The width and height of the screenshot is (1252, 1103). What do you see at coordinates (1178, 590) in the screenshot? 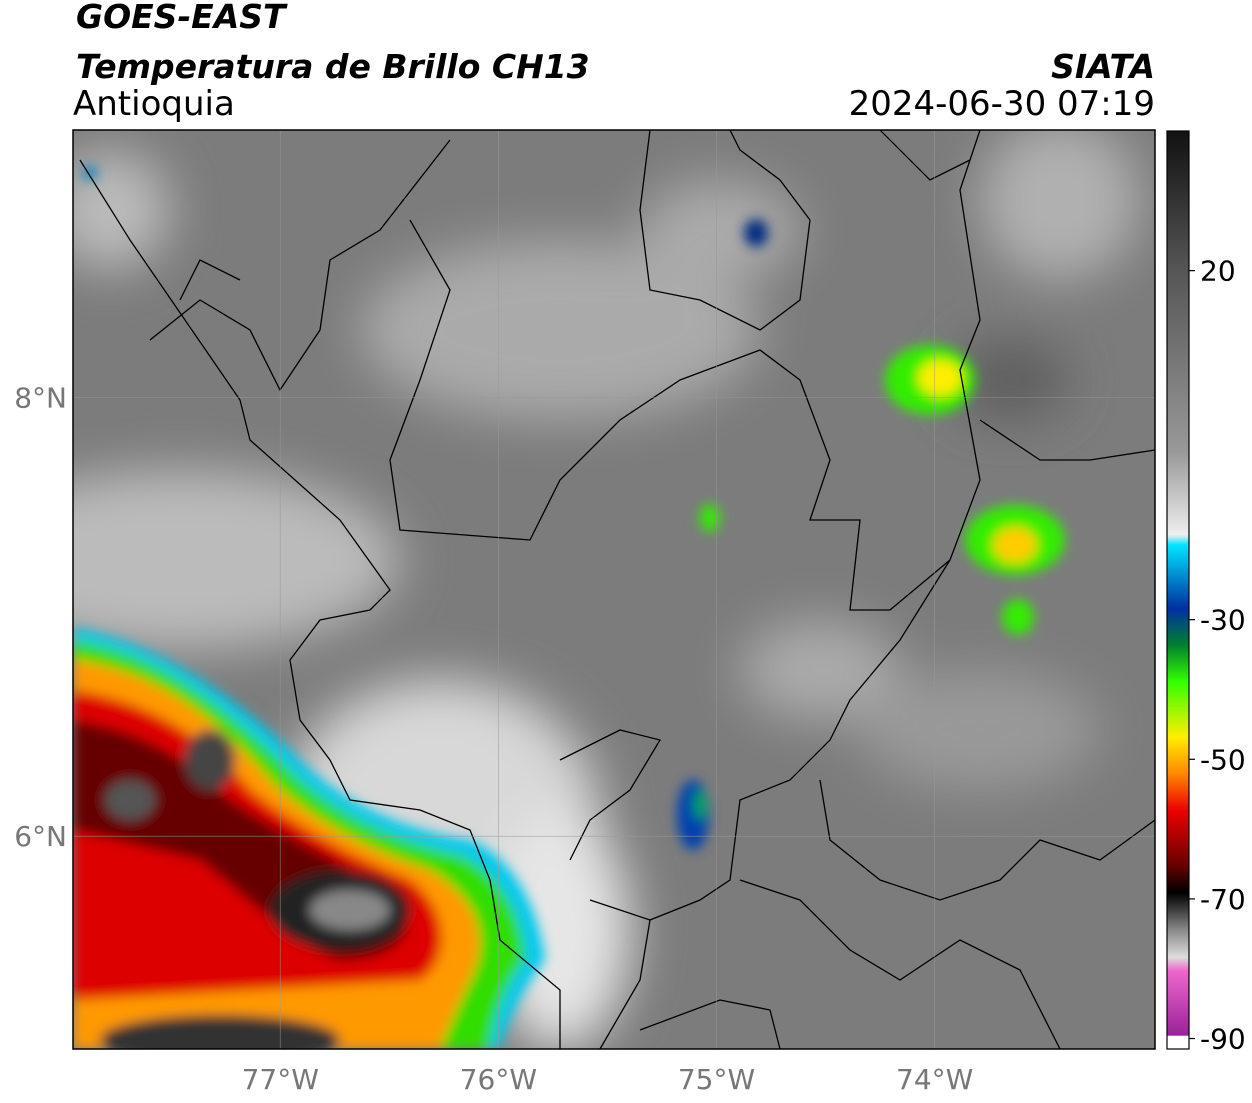
I see `colorbar` at bounding box center [1178, 590].